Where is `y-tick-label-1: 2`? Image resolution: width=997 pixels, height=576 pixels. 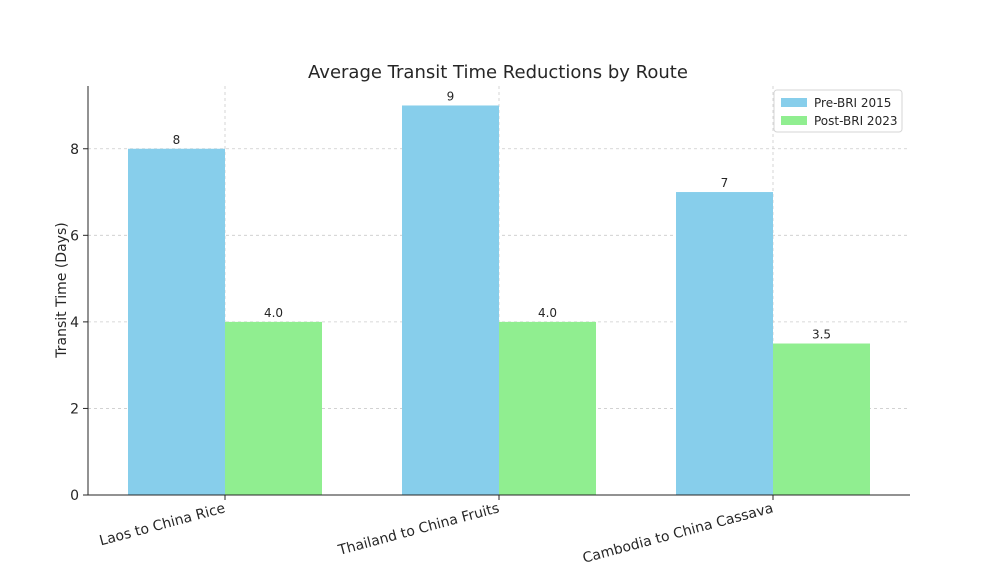 y-tick-label-1: 2 is located at coordinates (74, 409).